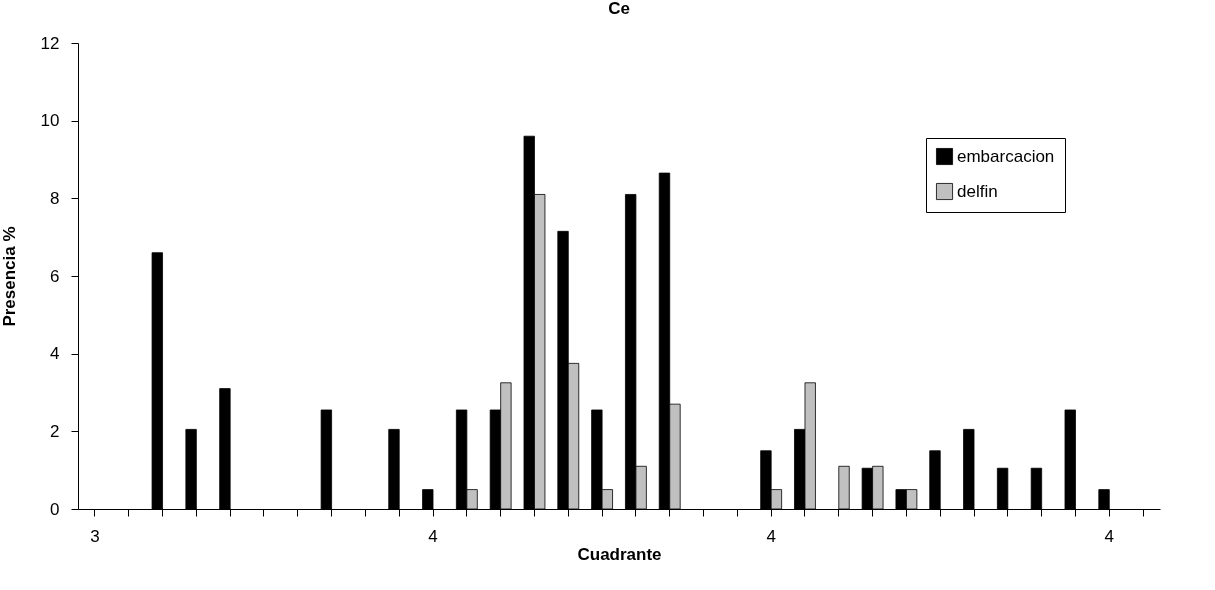 The image size is (1215, 590). Describe the element at coordinates (55, 354) in the screenshot. I see `y-tick-label: 4` at that location.